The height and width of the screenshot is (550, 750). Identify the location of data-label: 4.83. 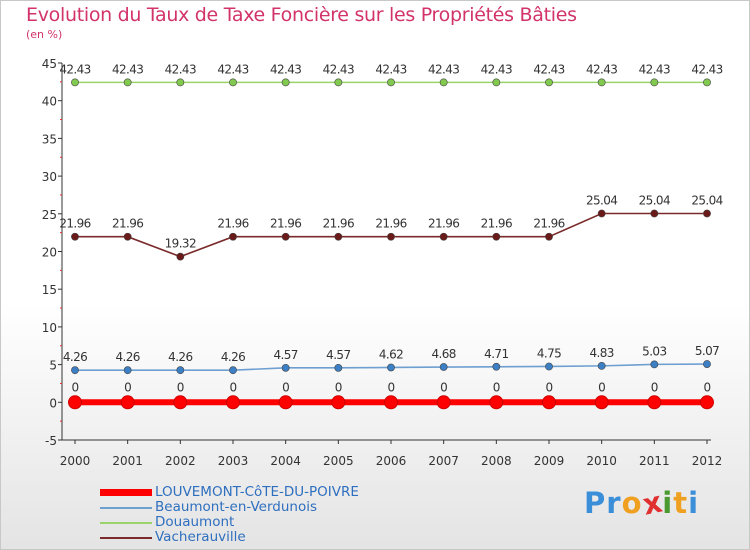
(602, 353).